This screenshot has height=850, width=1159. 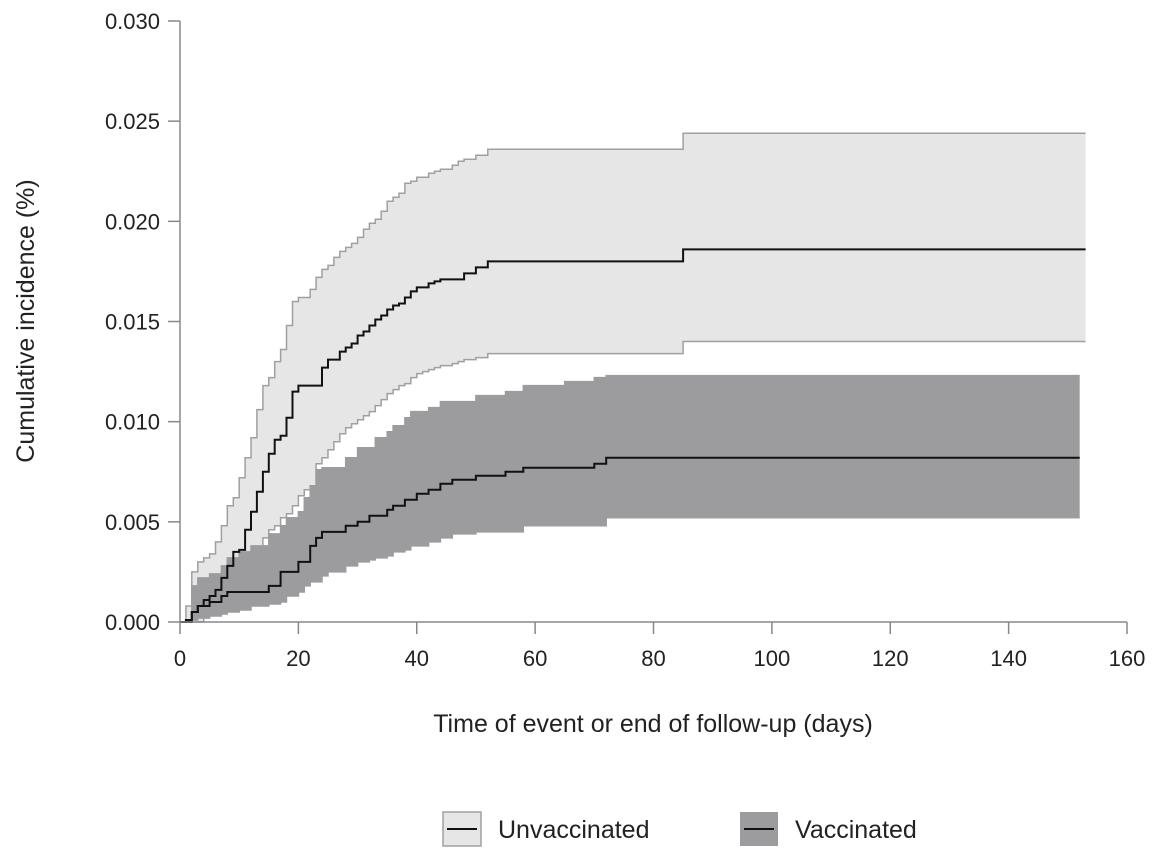 What do you see at coordinates (630, 570) in the screenshot?
I see `lower-bound-line-vaccinated` at bounding box center [630, 570].